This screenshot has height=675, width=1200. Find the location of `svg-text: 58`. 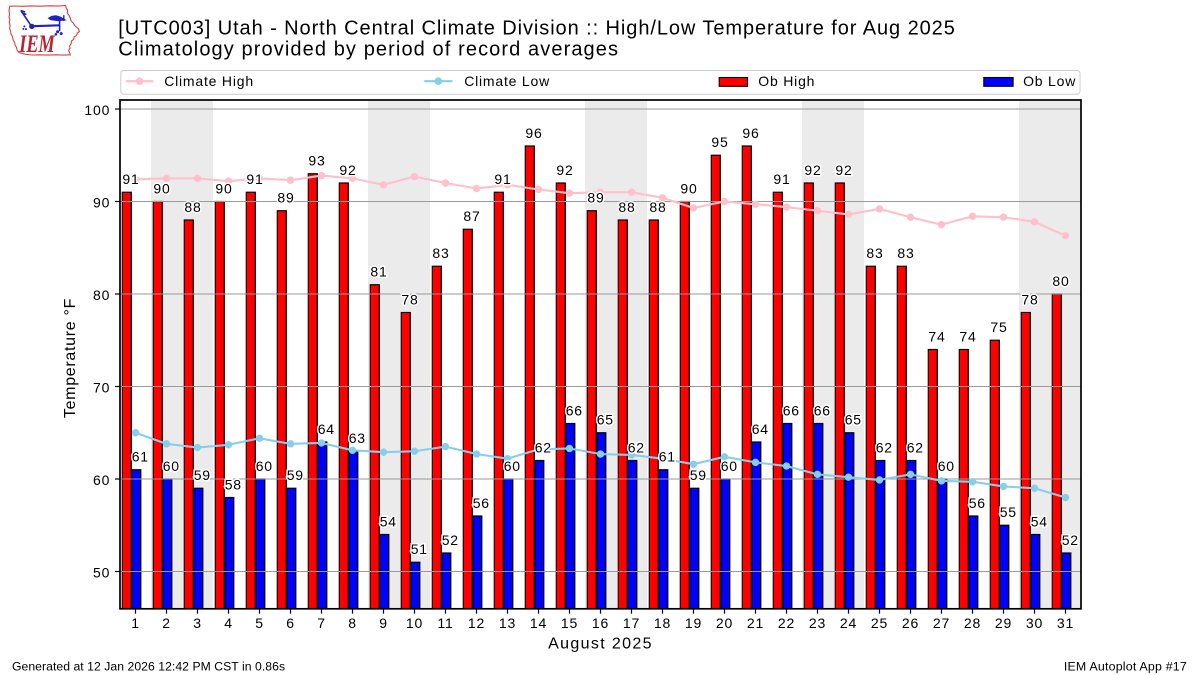

svg-text: 58 is located at coordinates (233, 484).